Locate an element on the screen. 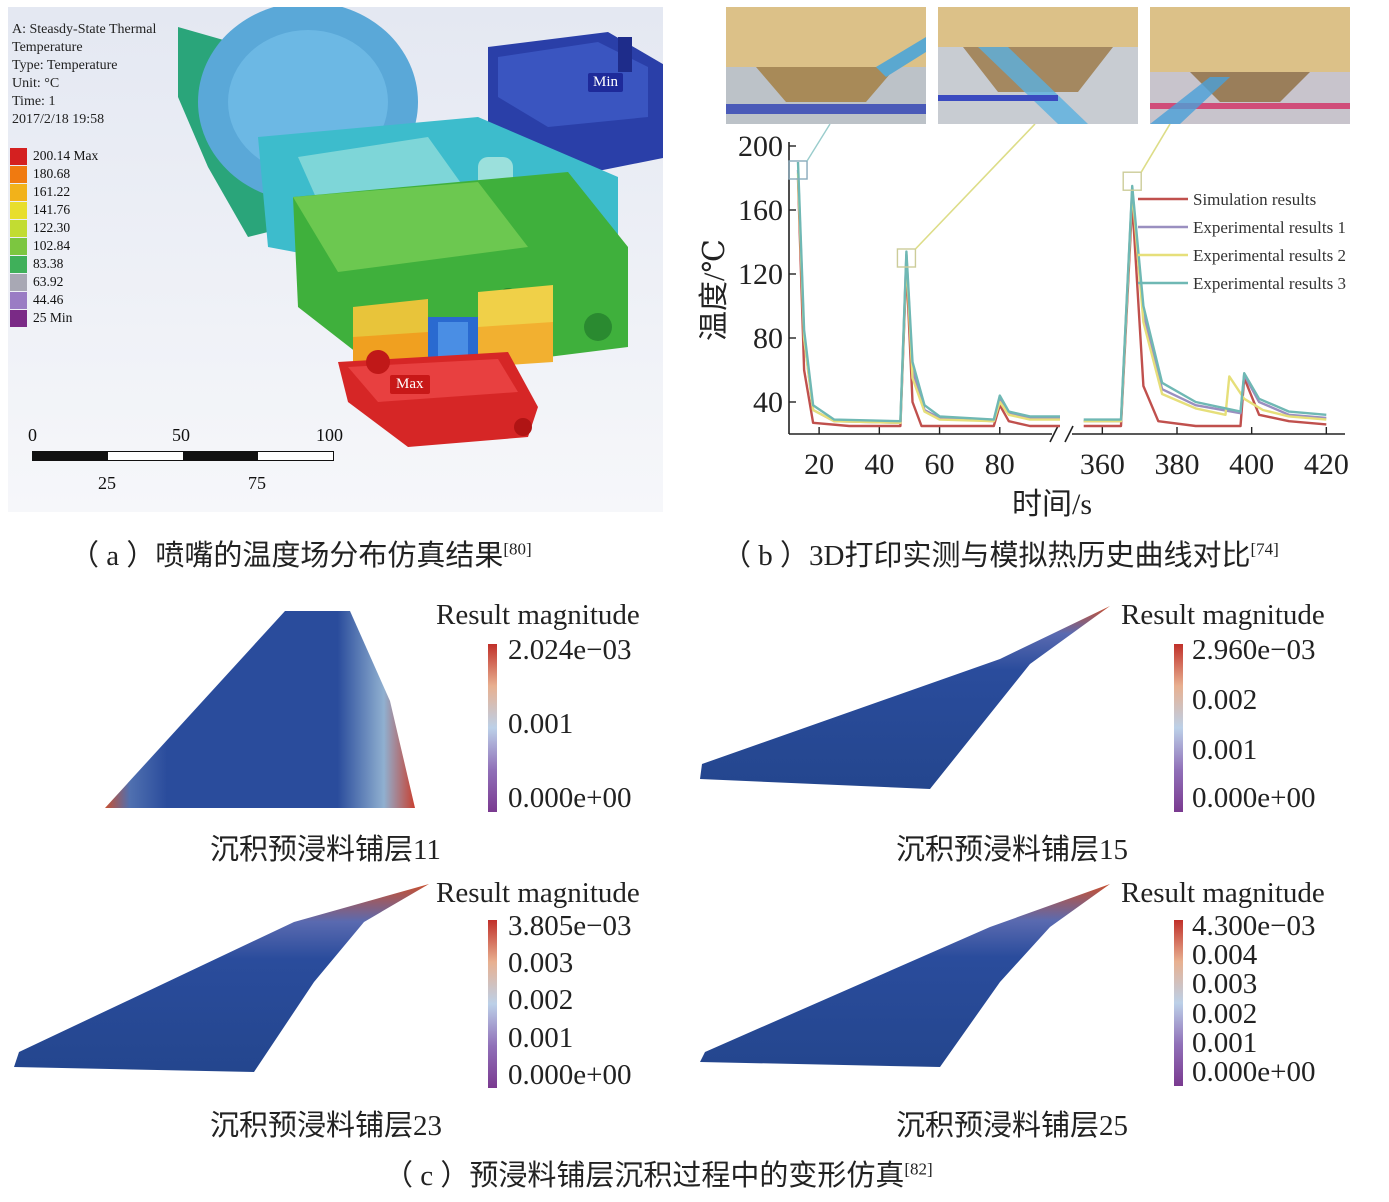 The image size is (1389, 1202). y-tick-label: 40 is located at coordinates (768, 402).